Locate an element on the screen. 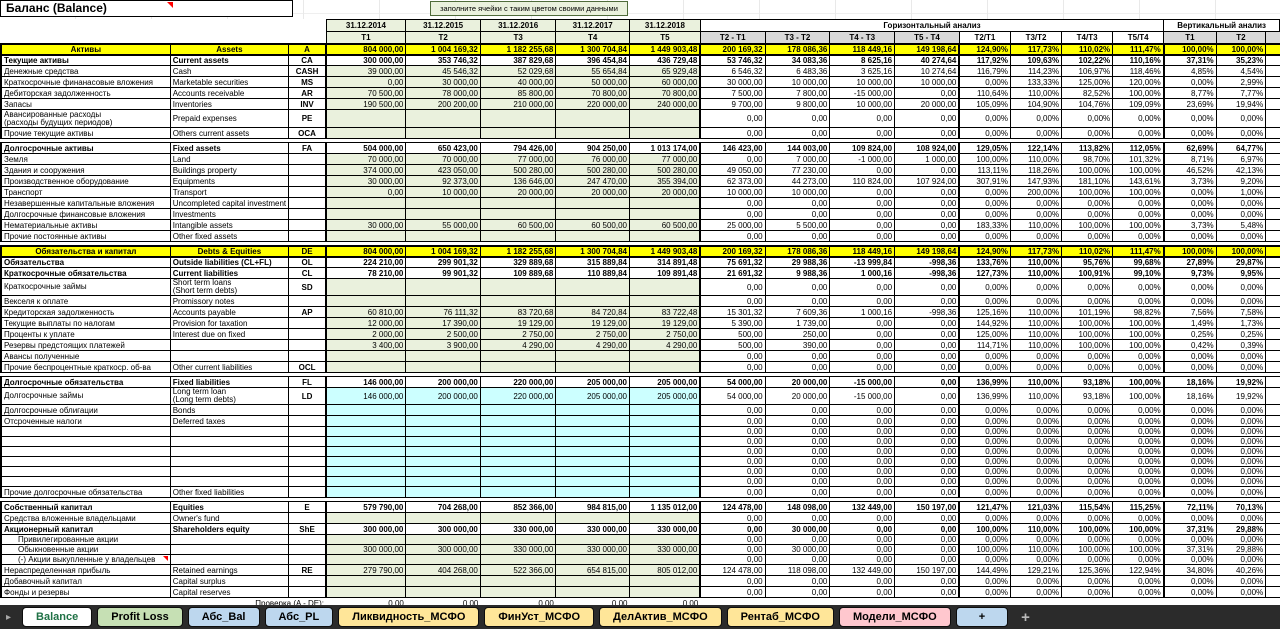  row-code: AP is located at coordinates (308, 312).